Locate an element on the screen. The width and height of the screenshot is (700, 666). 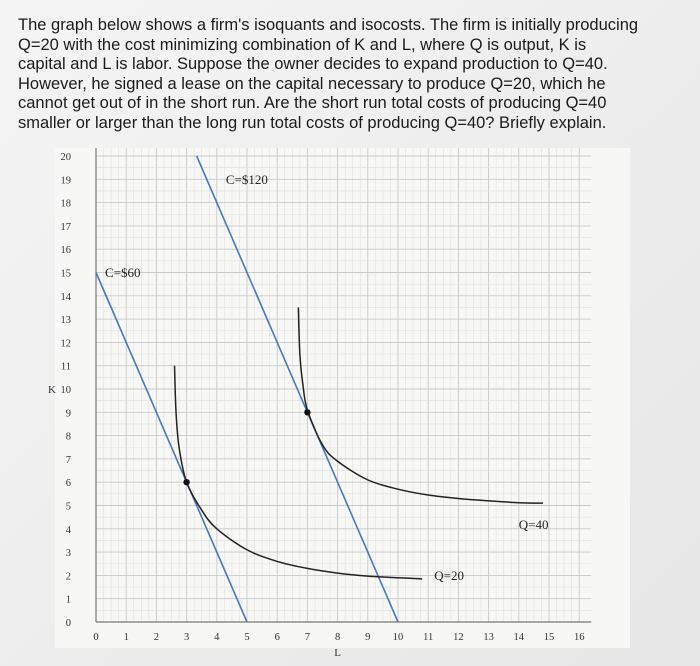
y-tick-label: 17 is located at coordinates (66, 227).